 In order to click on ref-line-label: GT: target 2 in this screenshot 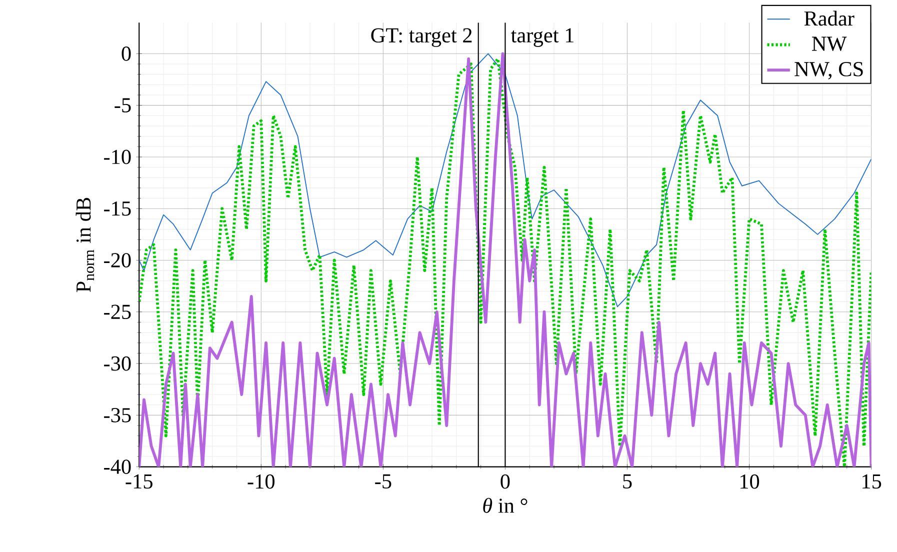, I will do `click(421, 37)`.